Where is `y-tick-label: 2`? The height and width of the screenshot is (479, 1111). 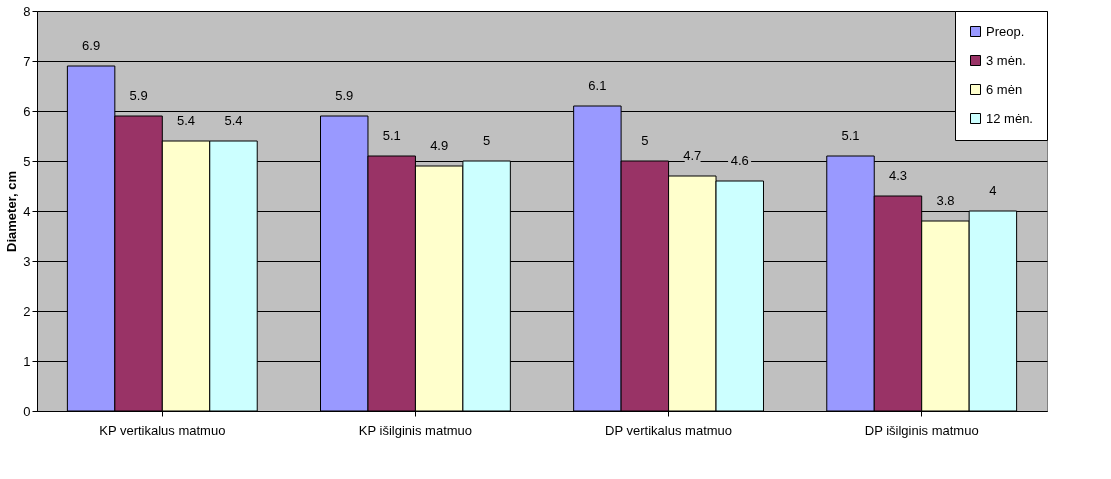 y-tick-label: 2 is located at coordinates (27, 311).